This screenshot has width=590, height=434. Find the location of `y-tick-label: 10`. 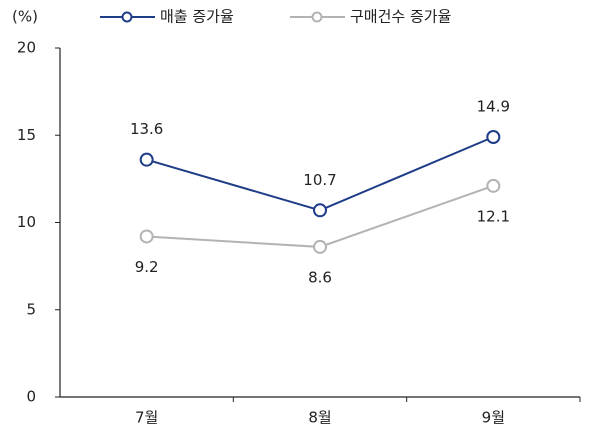

y-tick-label: 10 is located at coordinates (26, 222).